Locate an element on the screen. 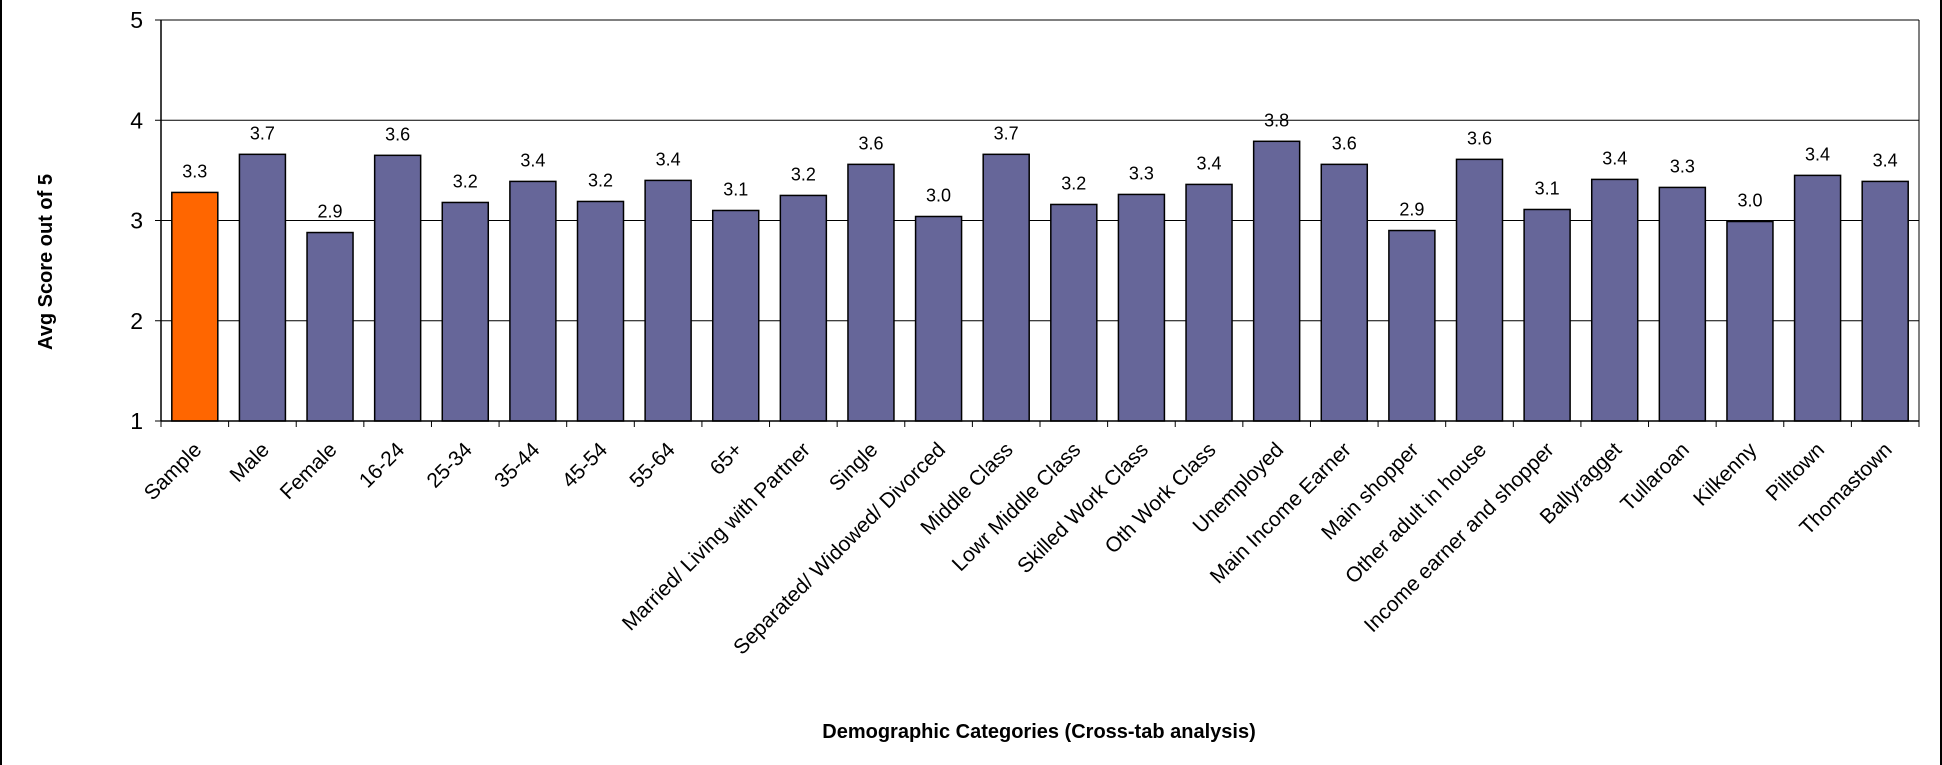  category-label: 65+ is located at coordinates (726, 458).